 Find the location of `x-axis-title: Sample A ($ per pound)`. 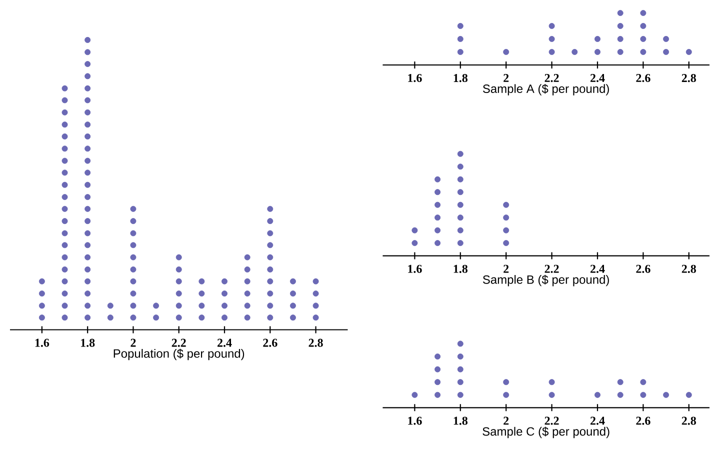

x-axis-title: Sample A ($ per pound) is located at coordinates (545, 90).